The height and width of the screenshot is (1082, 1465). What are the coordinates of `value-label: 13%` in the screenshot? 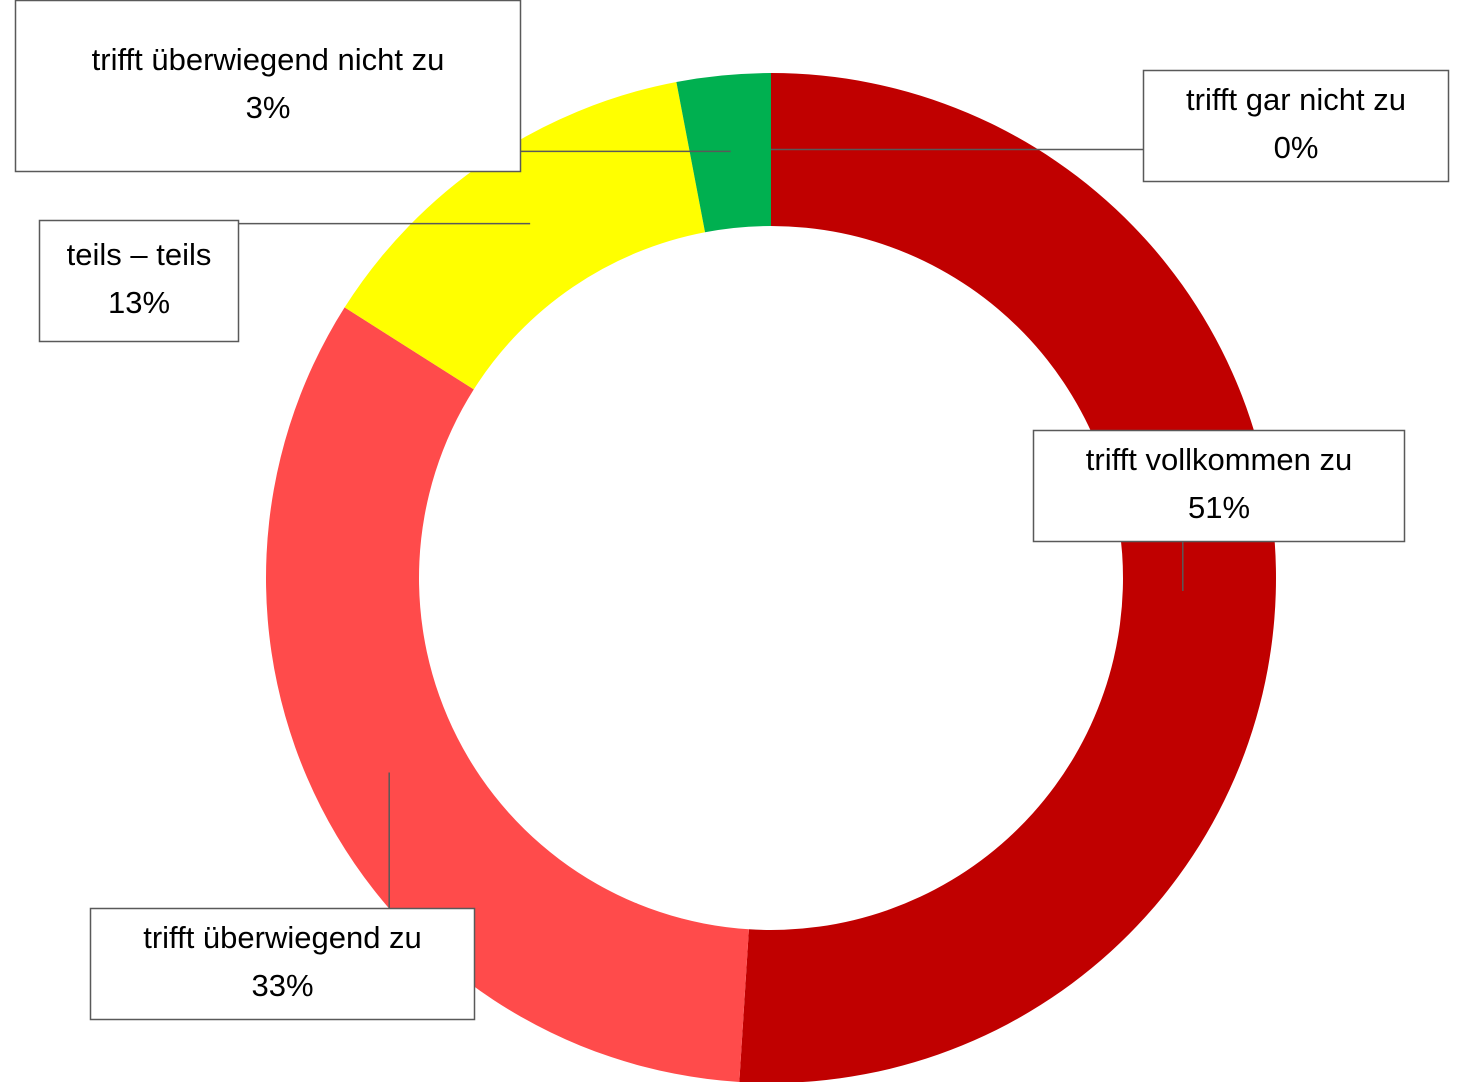 It's located at (139, 302).